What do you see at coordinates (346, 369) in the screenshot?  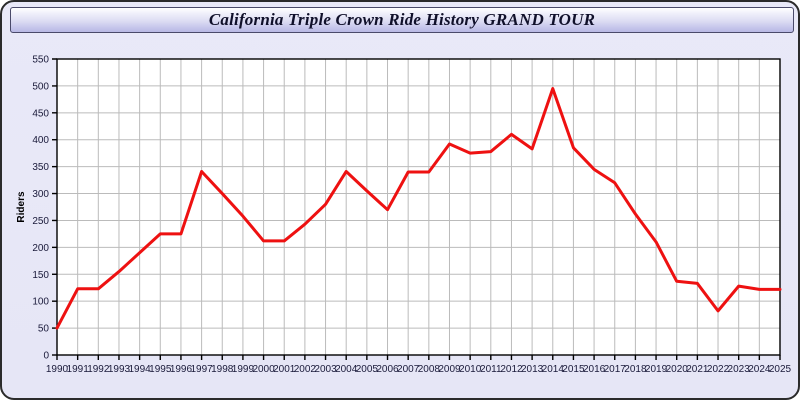 I see `svg-text: 2004` at bounding box center [346, 369].